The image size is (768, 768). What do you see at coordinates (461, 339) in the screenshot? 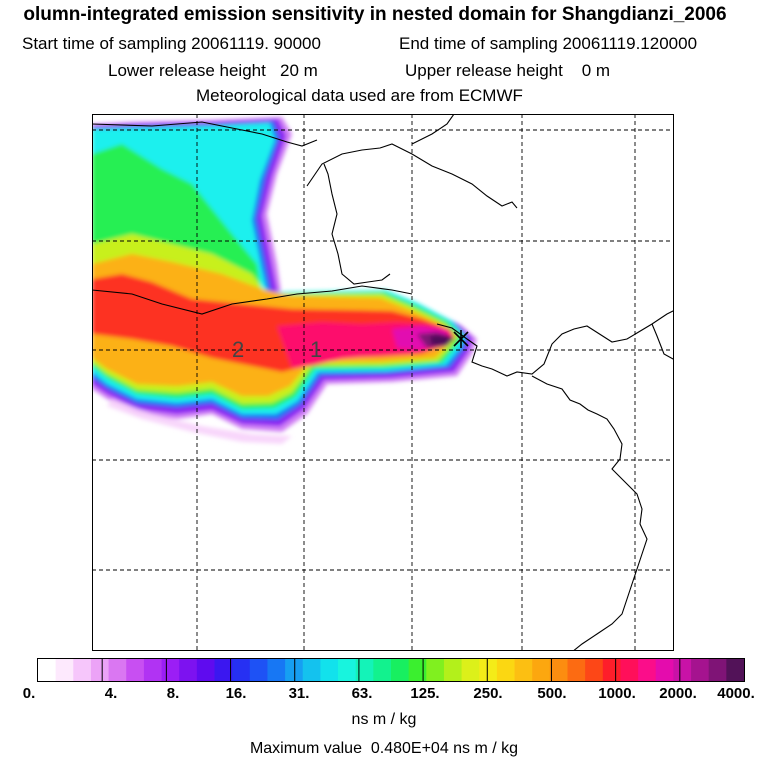
I see `station-marker` at bounding box center [461, 339].